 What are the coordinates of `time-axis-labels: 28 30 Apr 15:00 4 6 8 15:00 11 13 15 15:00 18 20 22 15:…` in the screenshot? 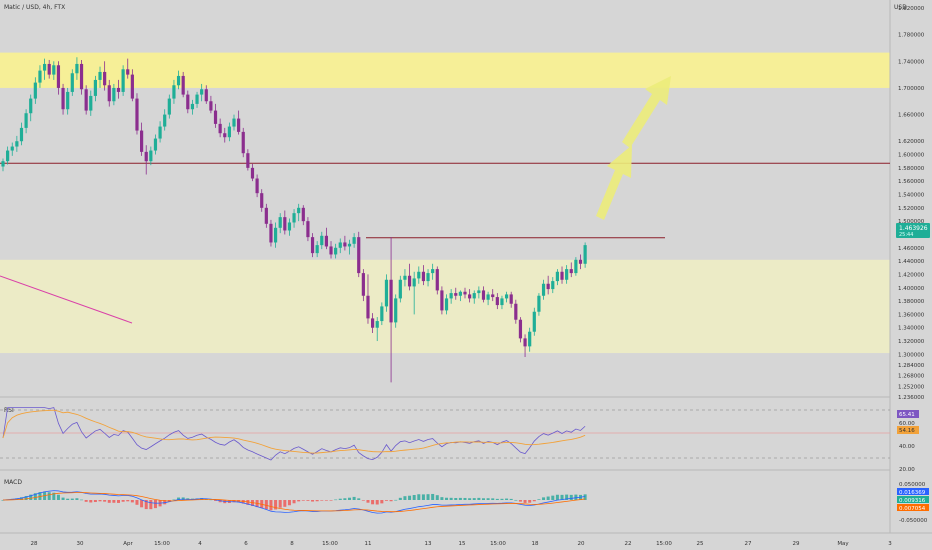 It's located at (462, 544).